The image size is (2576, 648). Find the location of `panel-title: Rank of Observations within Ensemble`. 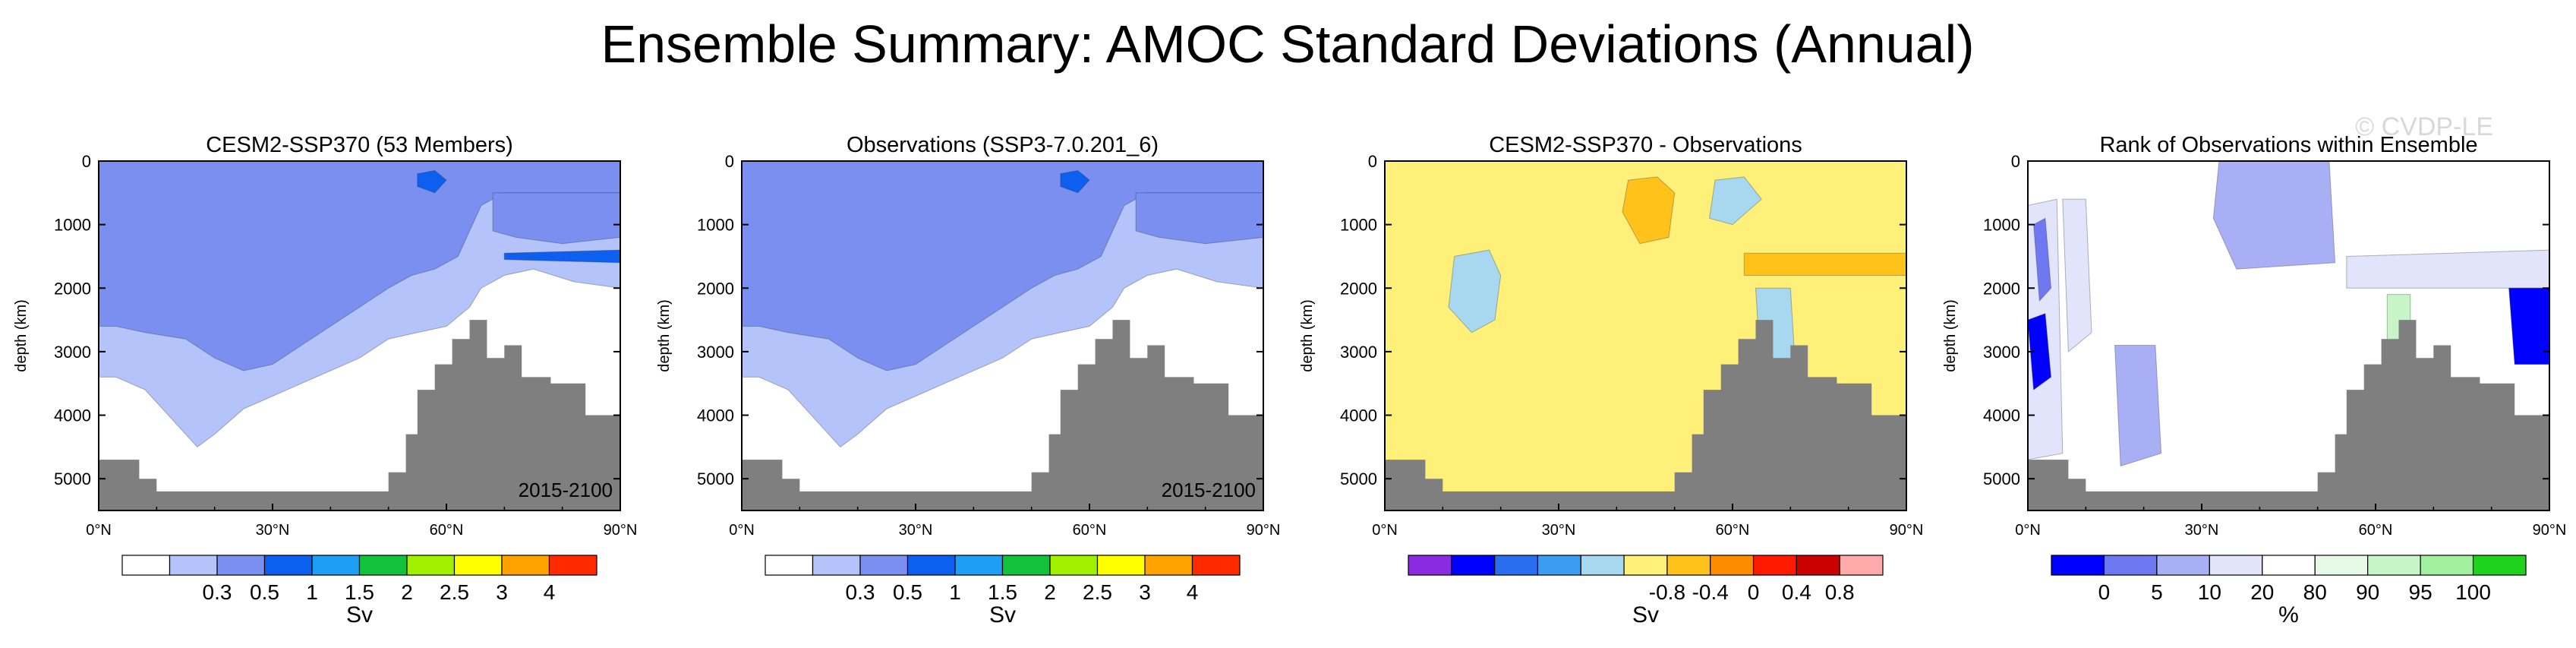

panel-title: Rank of Observations within Ensemble is located at coordinates (2288, 145).